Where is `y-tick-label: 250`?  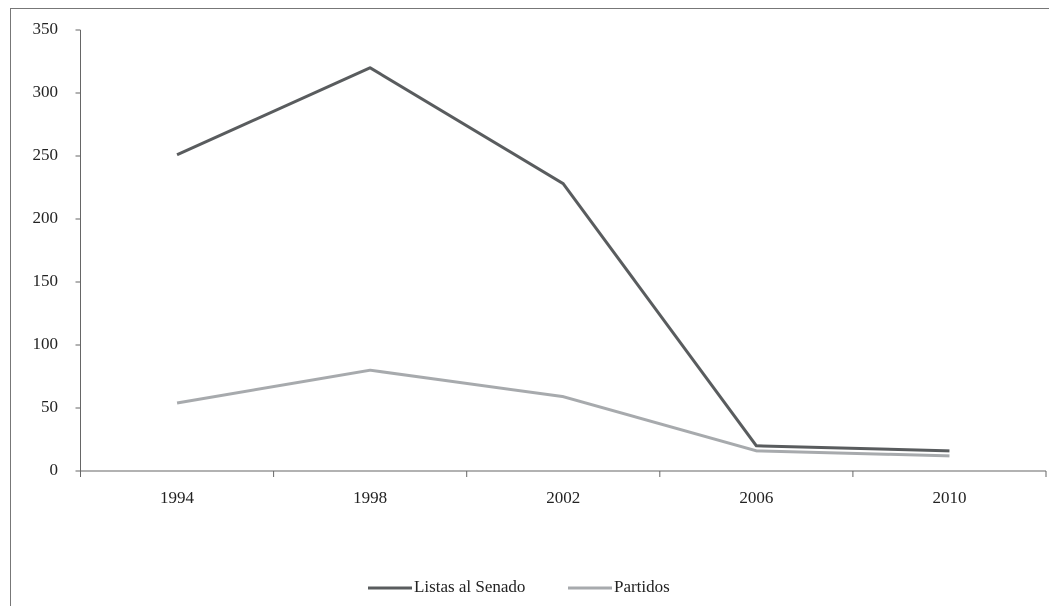
y-tick-label: 250 is located at coordinates (46, 154).